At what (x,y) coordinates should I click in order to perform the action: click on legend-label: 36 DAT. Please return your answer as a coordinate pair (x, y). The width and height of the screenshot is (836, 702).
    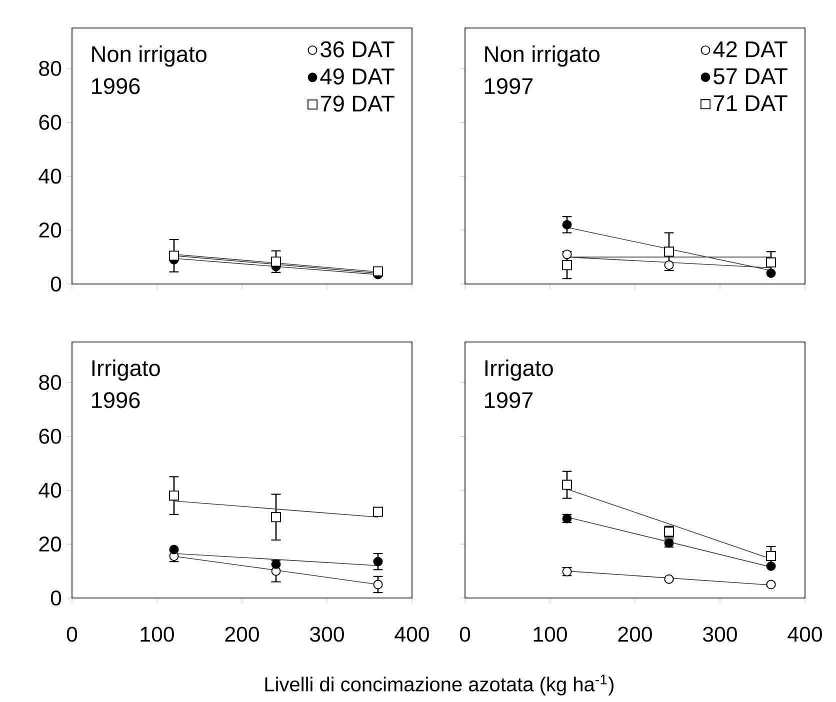
    Looking at the image, I should click on (357, 49).